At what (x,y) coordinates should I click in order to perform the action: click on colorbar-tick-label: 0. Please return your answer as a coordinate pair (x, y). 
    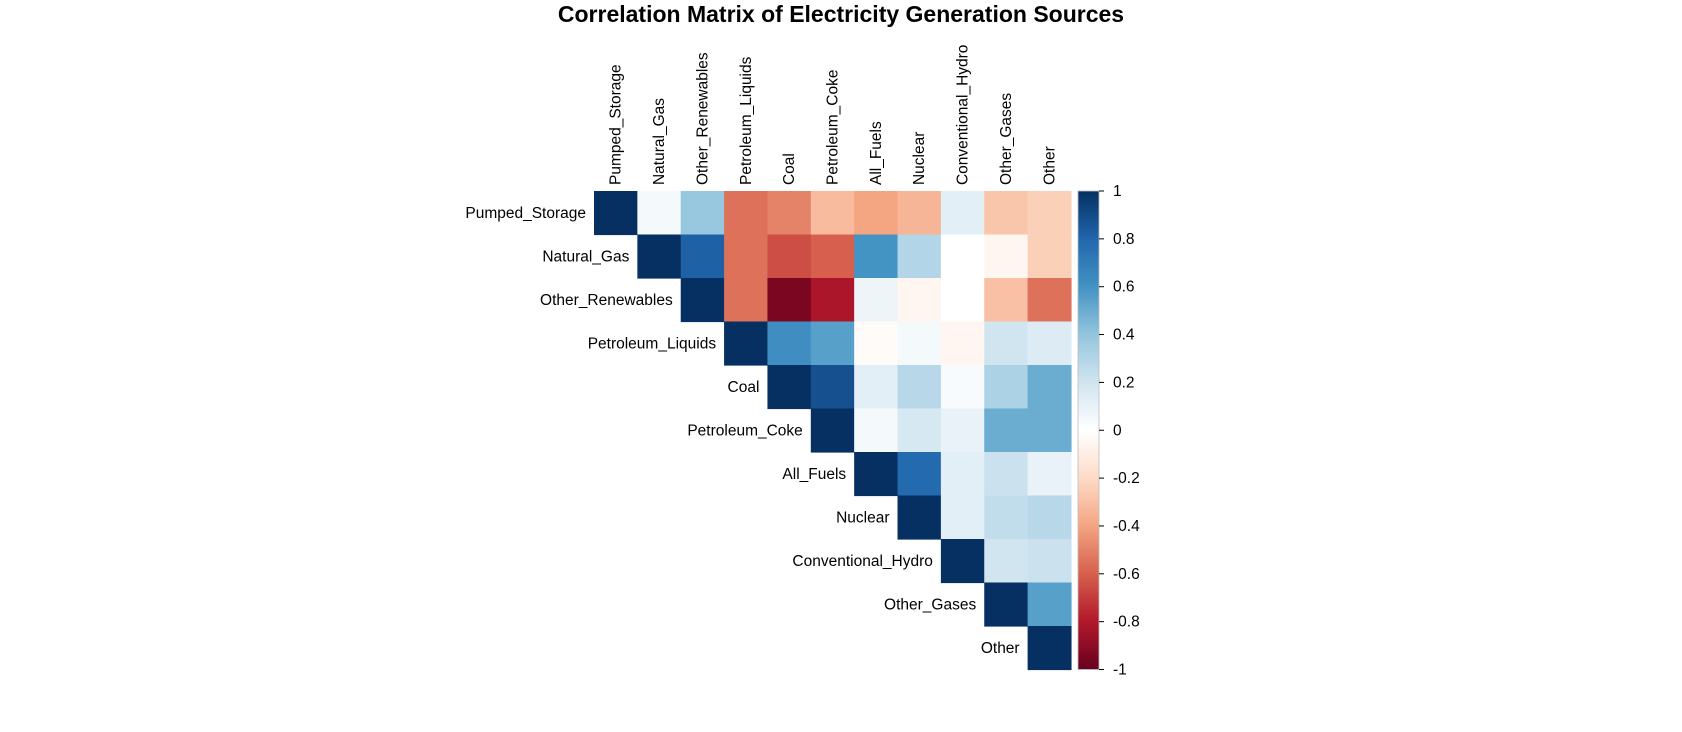
    Looking at the image, I should click on (1117, 430).